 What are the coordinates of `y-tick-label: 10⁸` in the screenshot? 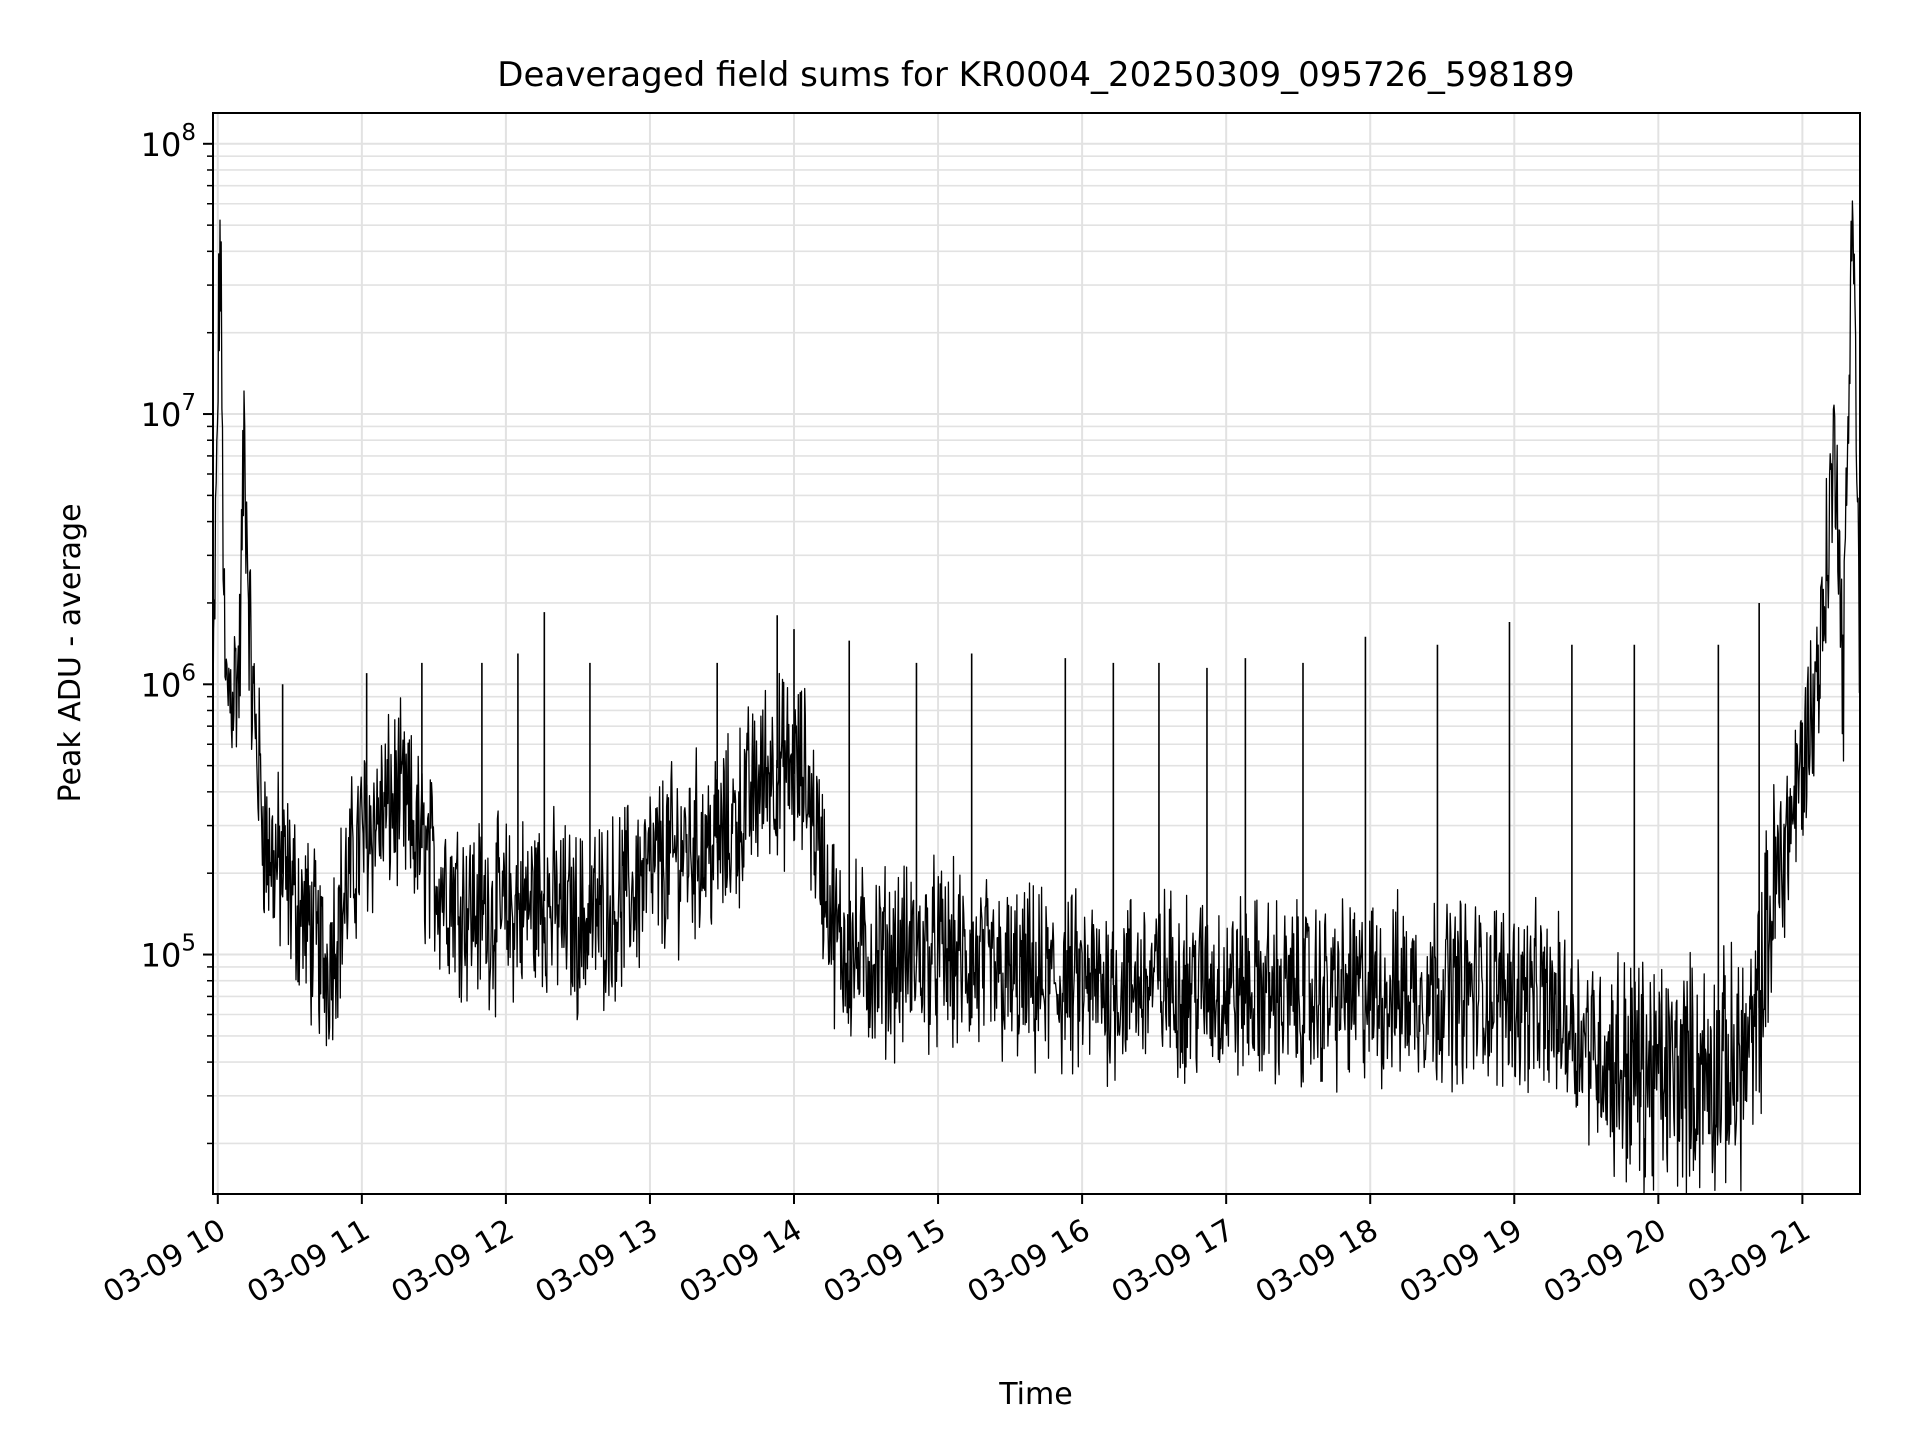 It's located at (168, 142).